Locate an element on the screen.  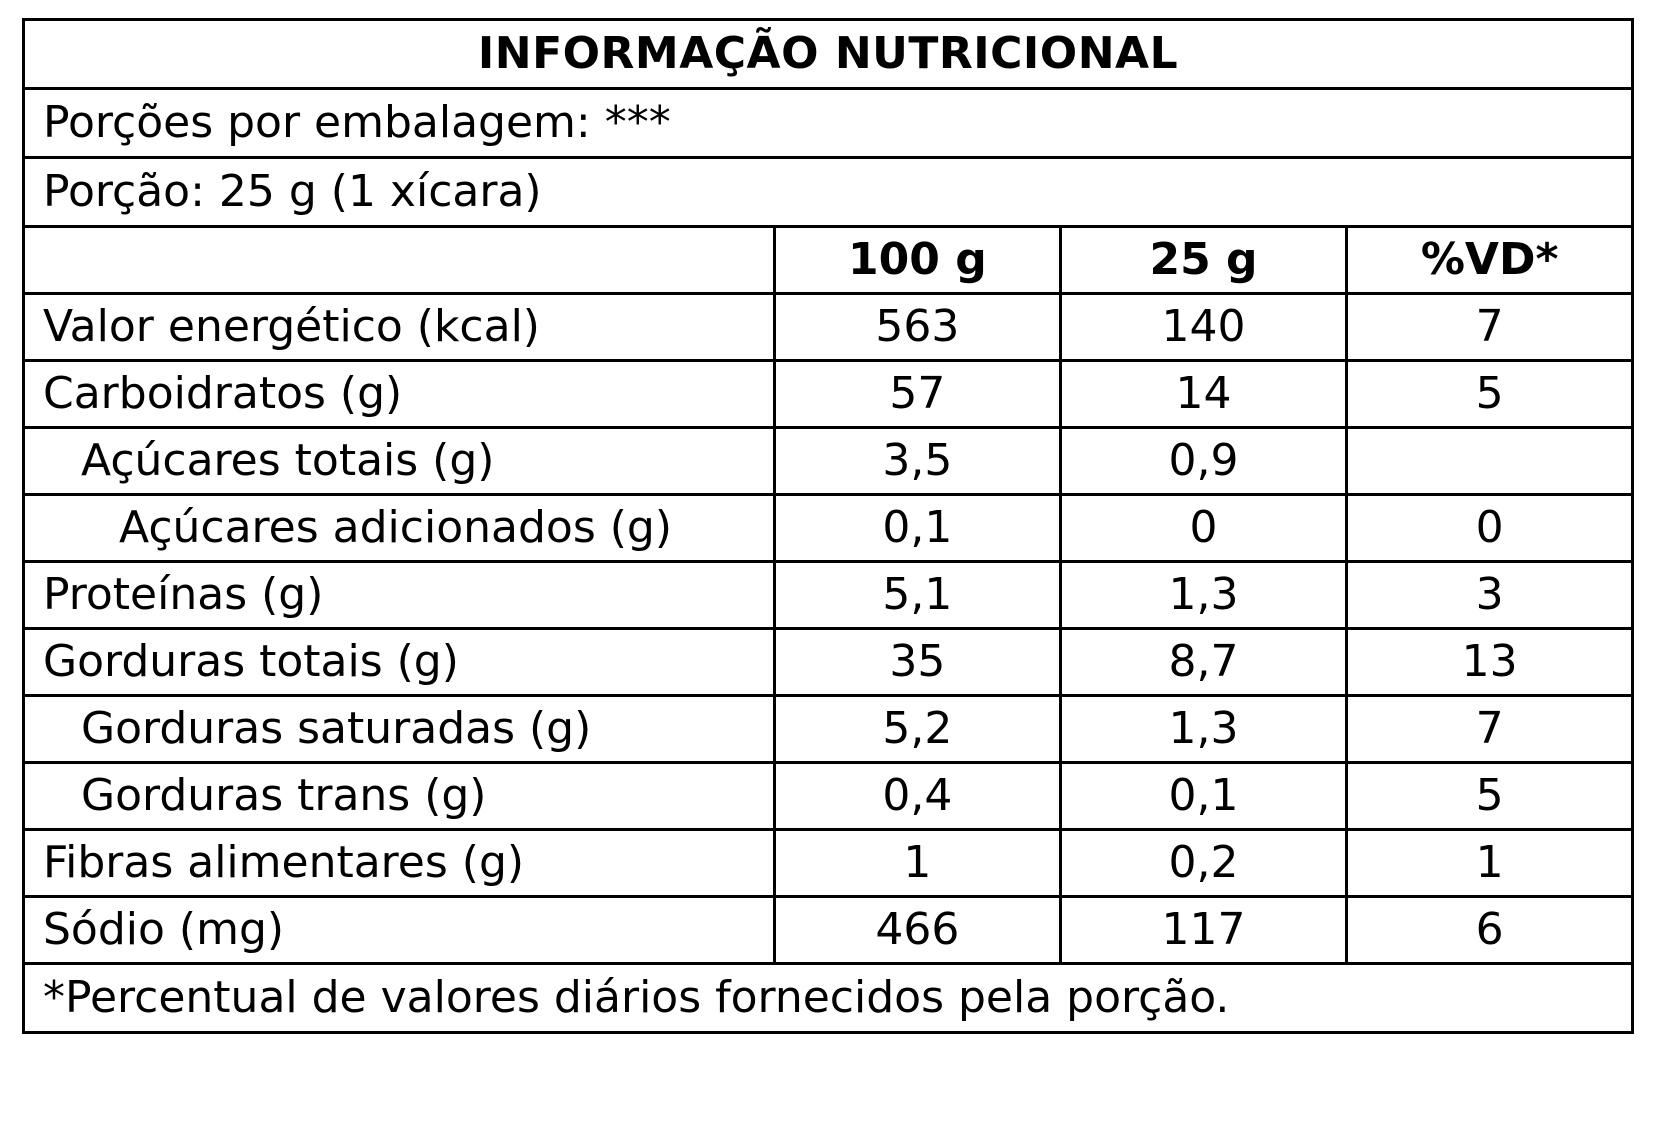
value-per-serving: 0,1 is located at coordinates (1203, 796).